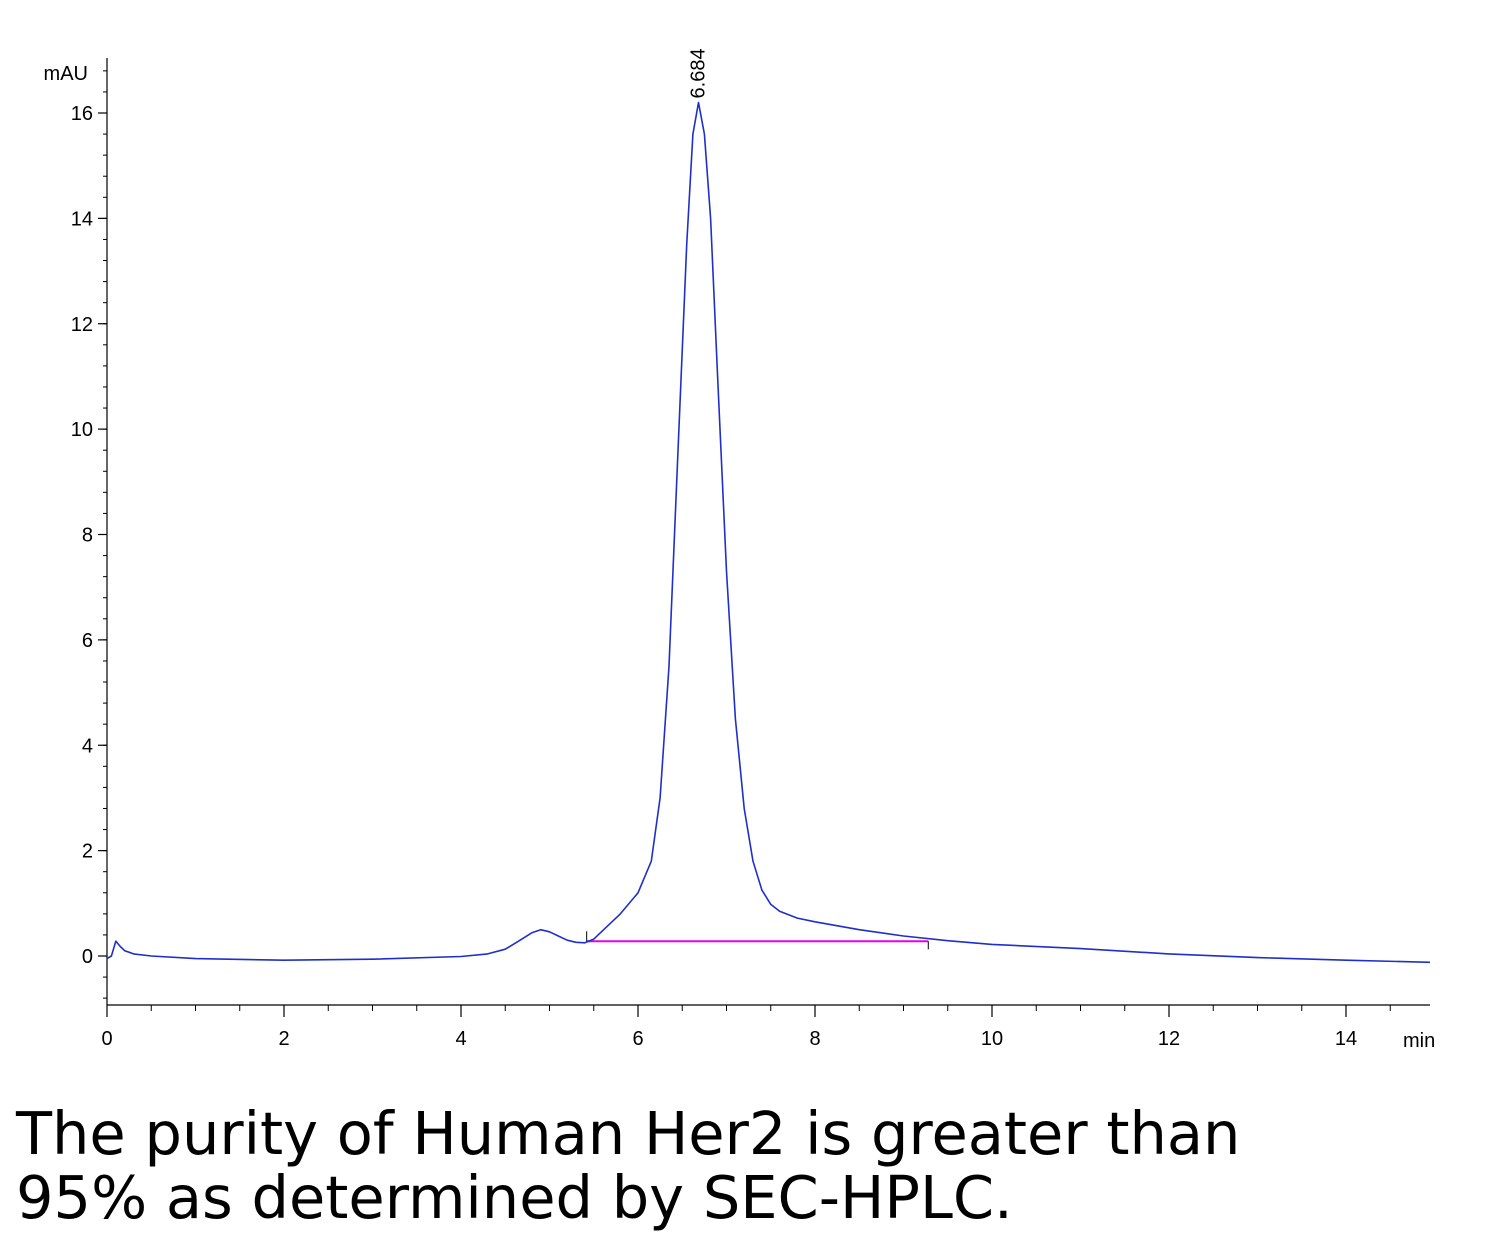  I want to click on x-tick-label: 10, so click(992, 1039).